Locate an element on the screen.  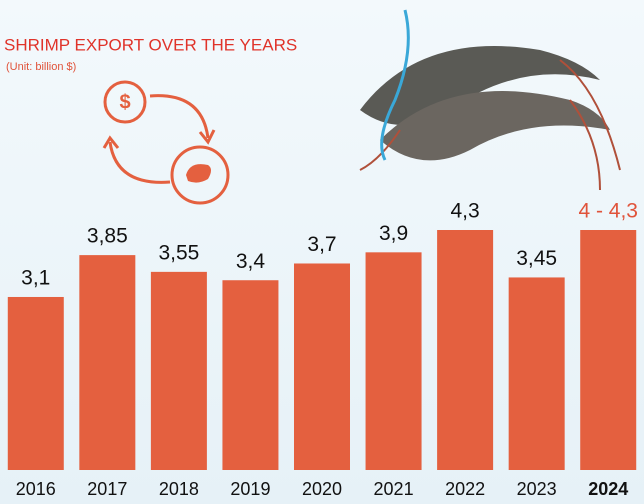
value-label: 3,55 is located at coordinates (178, 252).